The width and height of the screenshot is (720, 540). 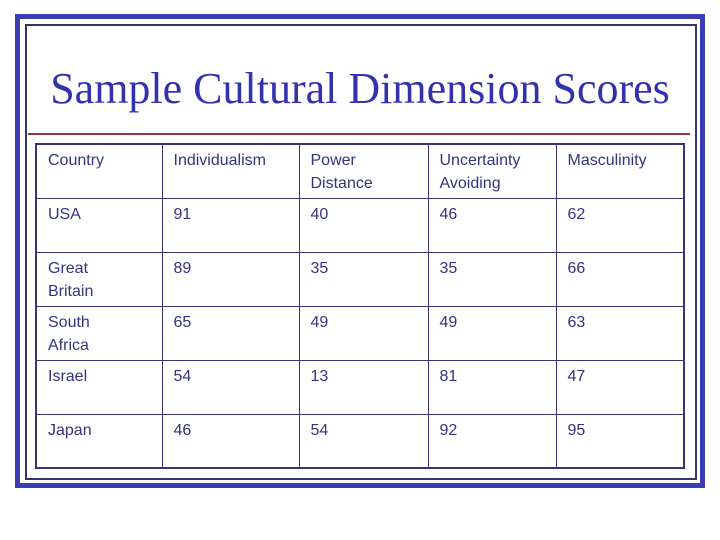 I want to click on cell-masculinity: 47, so click(x=620, y=387).